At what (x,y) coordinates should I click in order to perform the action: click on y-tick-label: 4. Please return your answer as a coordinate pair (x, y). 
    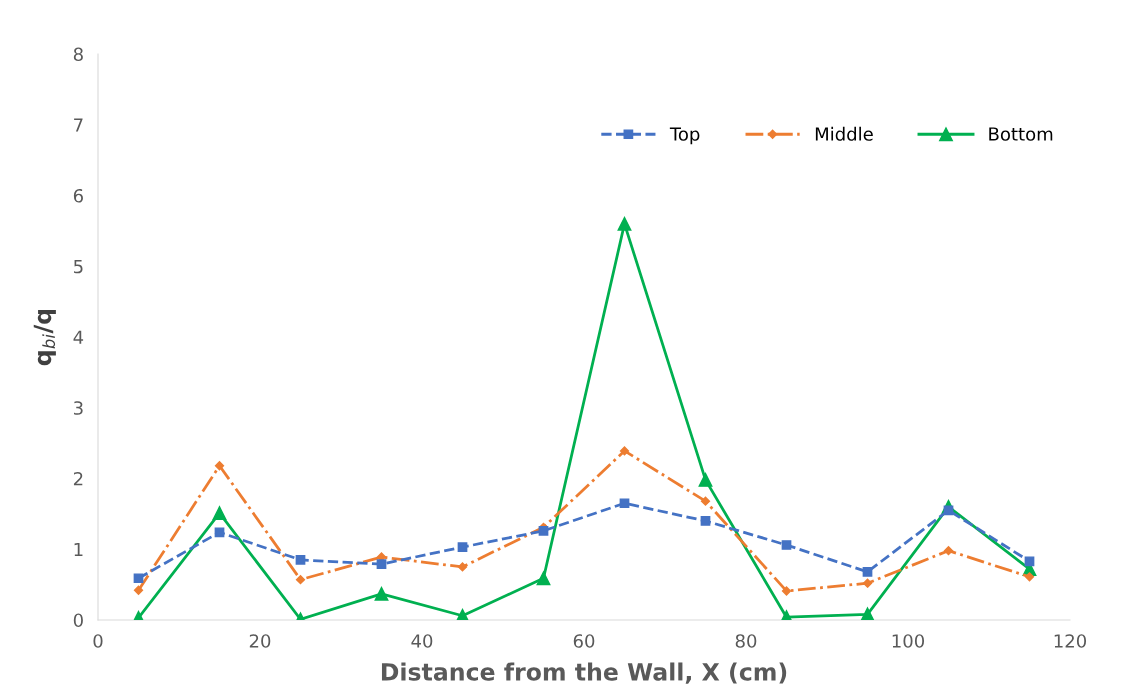
    Looking at the image, I should click on (78, 337).